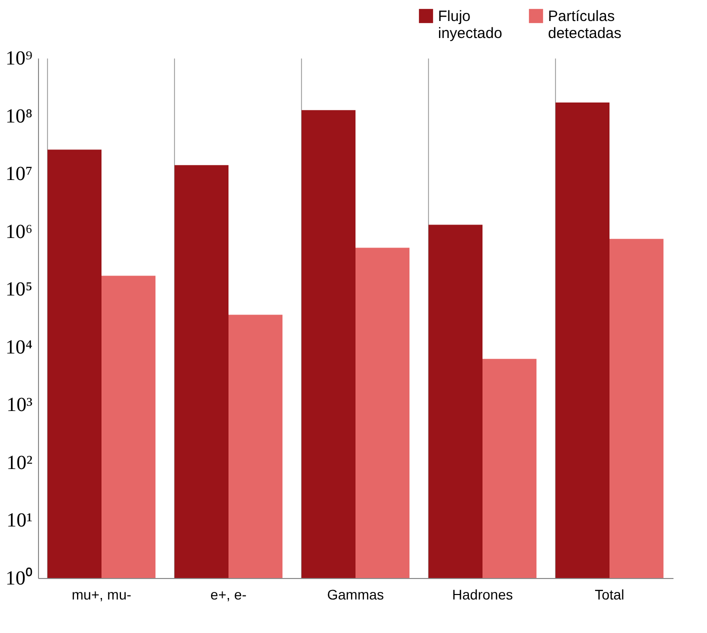 The image size is (707, 633). I want to click on x-tick-label: mu+, mu-, so click(102, 594).